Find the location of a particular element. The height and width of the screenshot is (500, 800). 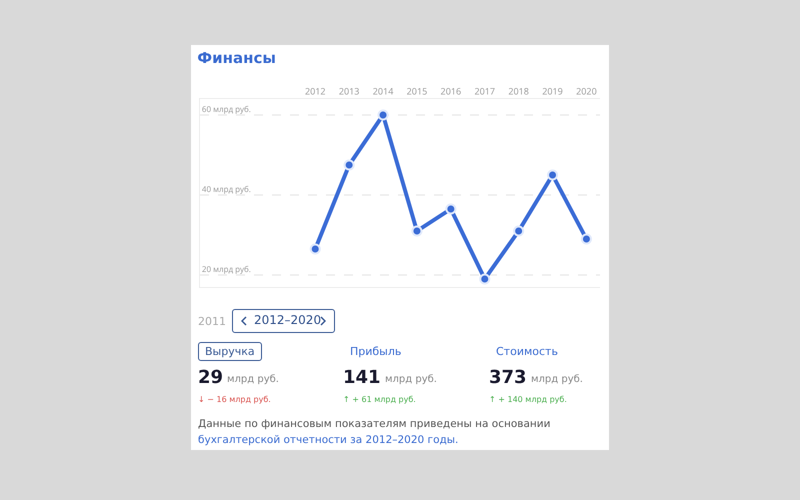

chart-title: Финансы is located at coordinates (236, 57).